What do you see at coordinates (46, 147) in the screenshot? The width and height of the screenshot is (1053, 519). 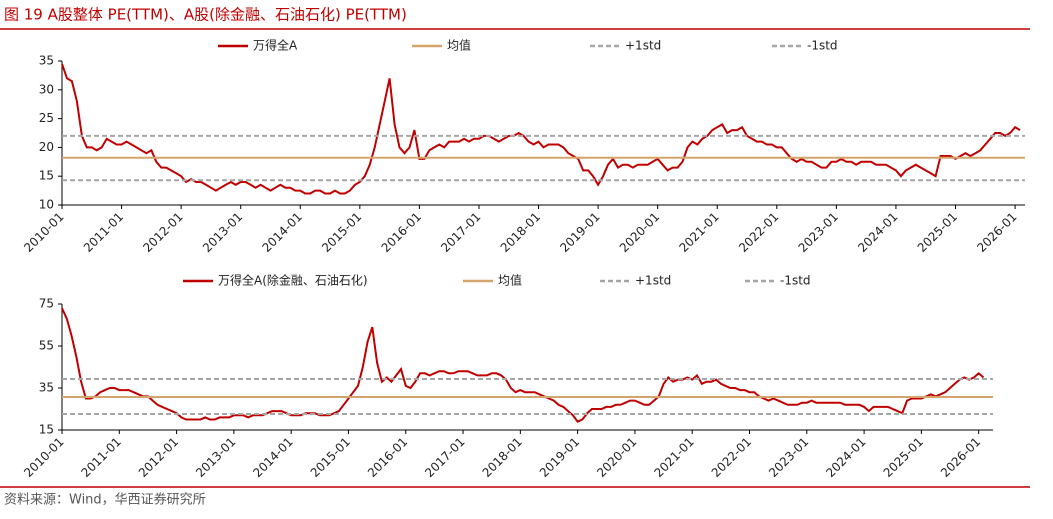 I see `y-tick-label: 20` at bounding box center [46, 147].